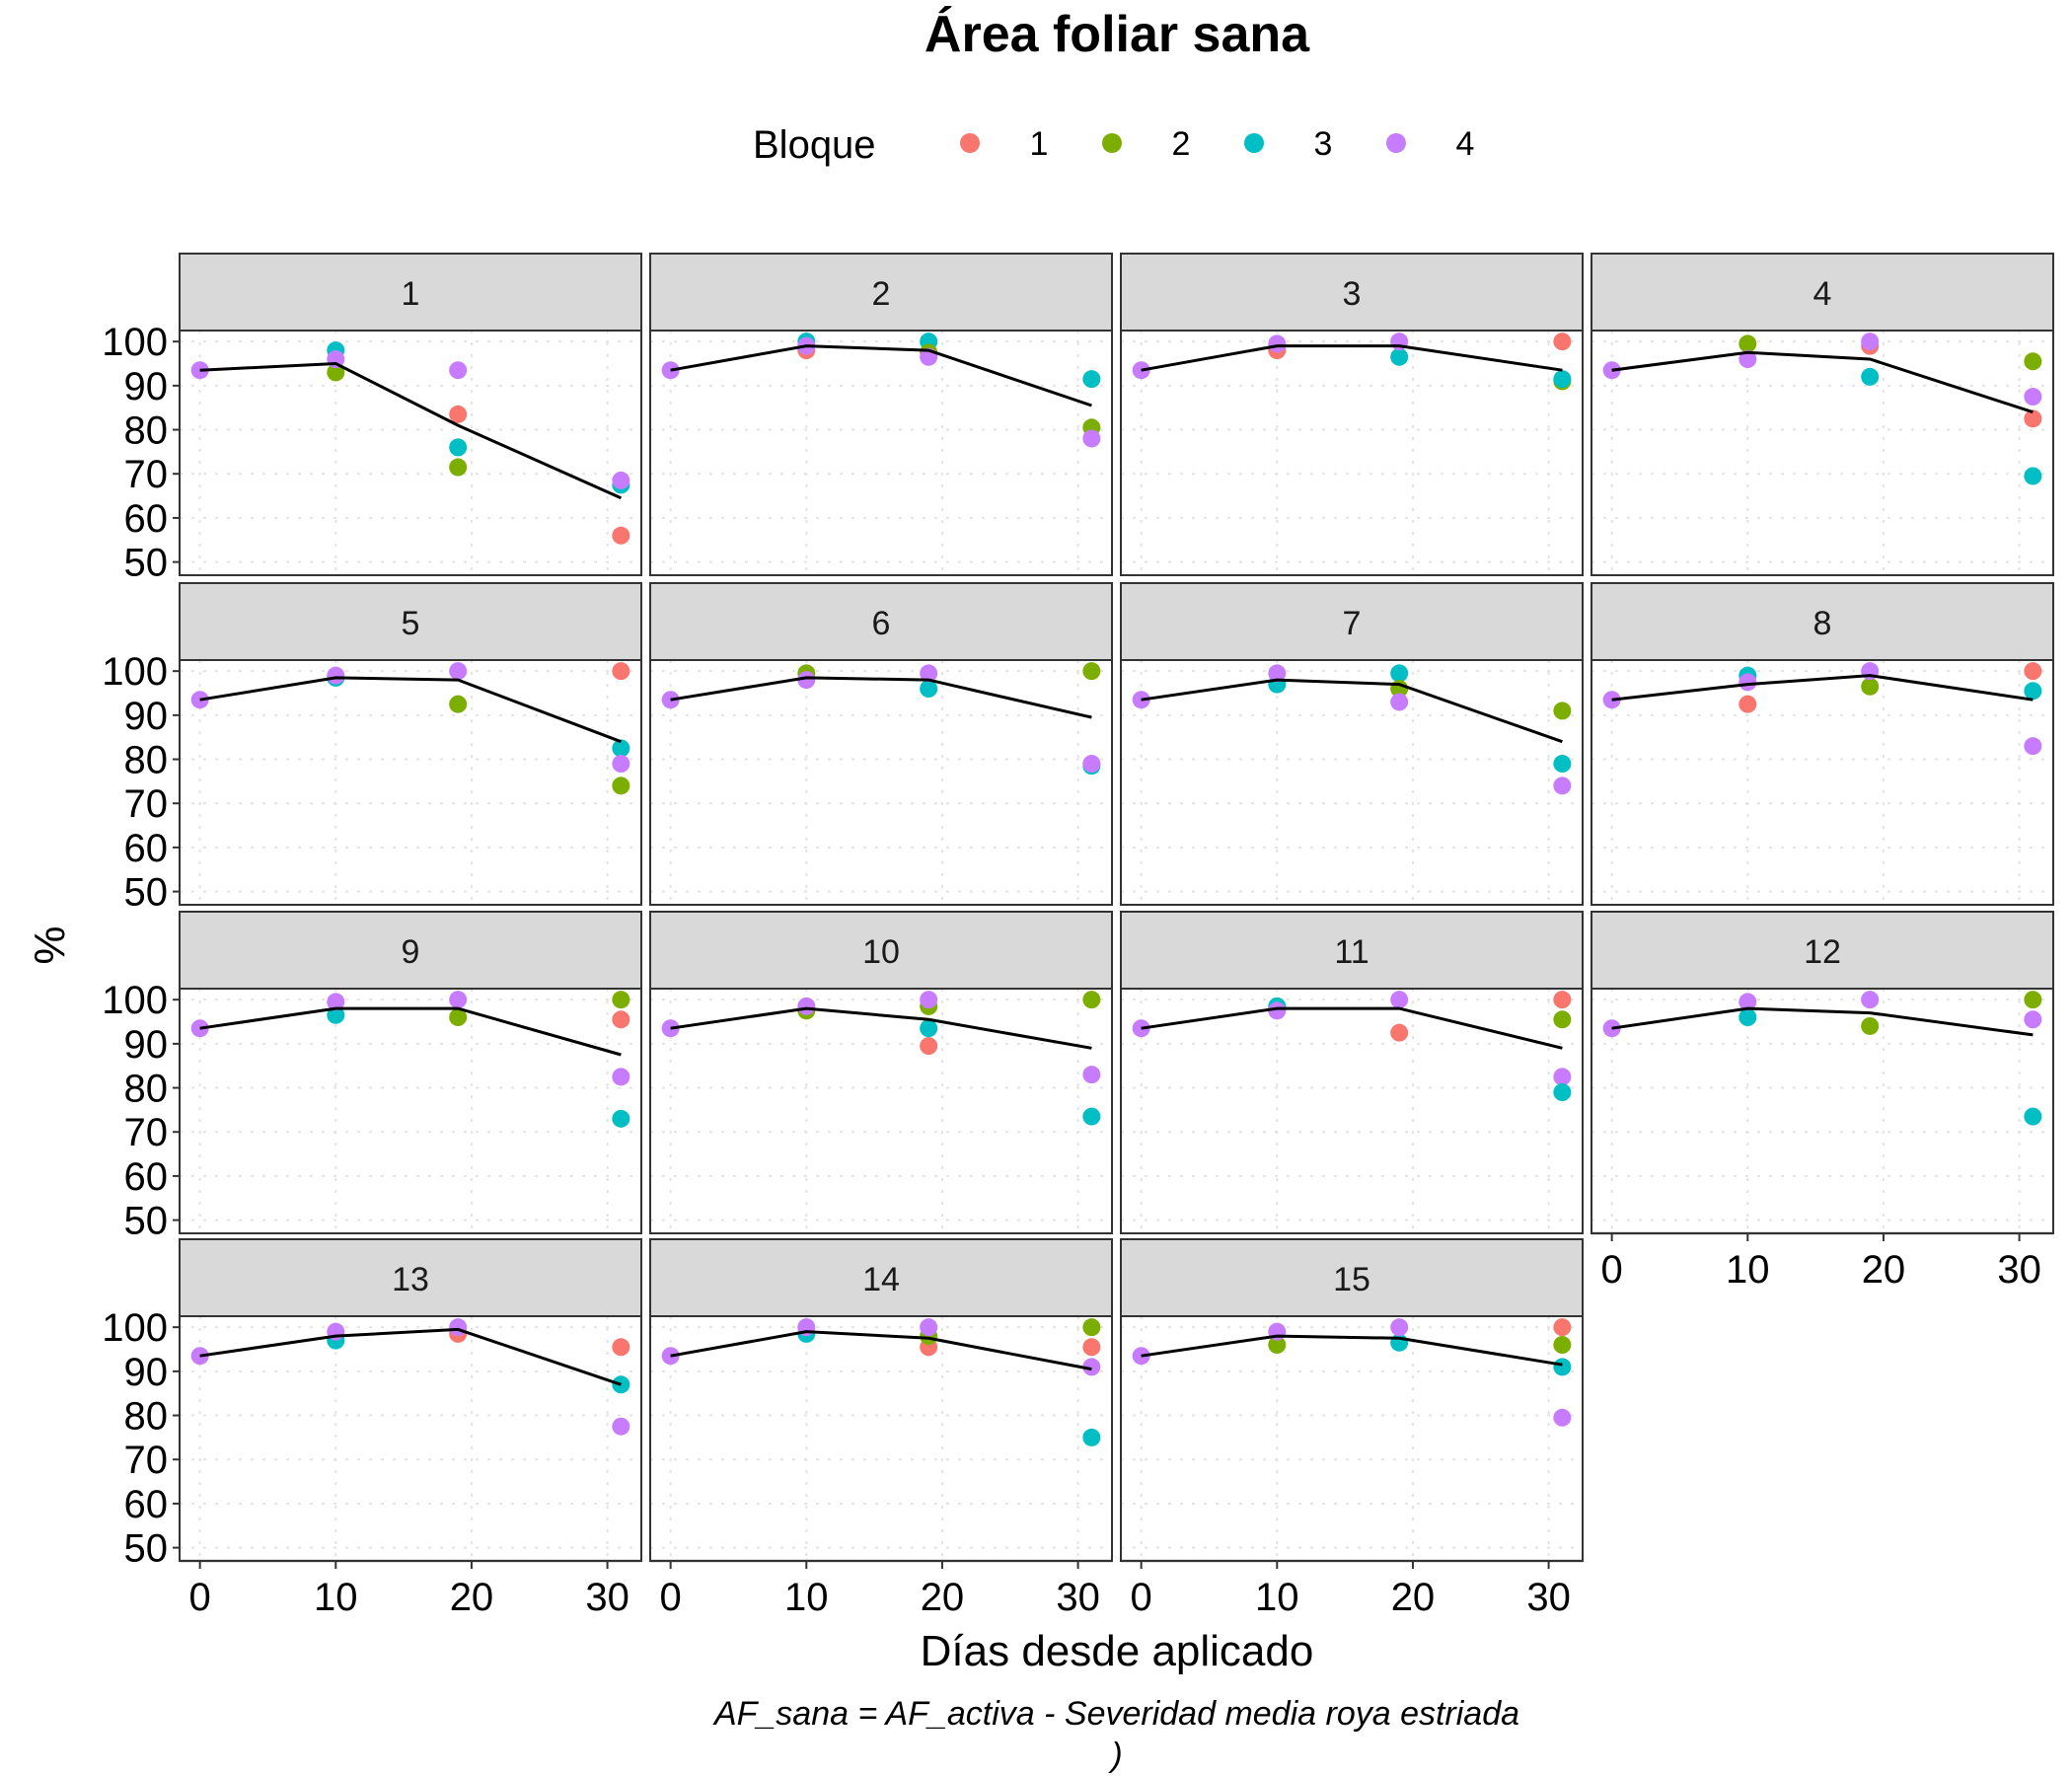 This screenshot has width=2072, height=1776. What do you see at coordinates (135, 1001) in the screenshot?
I see `y-tick-label: 100` at bounding box center [135, 1001].